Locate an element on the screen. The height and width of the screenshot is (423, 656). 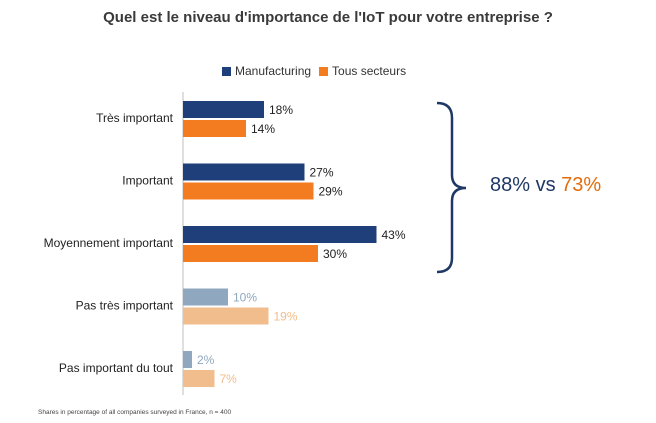
value-label-tous-secteurs-pas-important-du-tout: 7% is located at coordinates (229, 379).